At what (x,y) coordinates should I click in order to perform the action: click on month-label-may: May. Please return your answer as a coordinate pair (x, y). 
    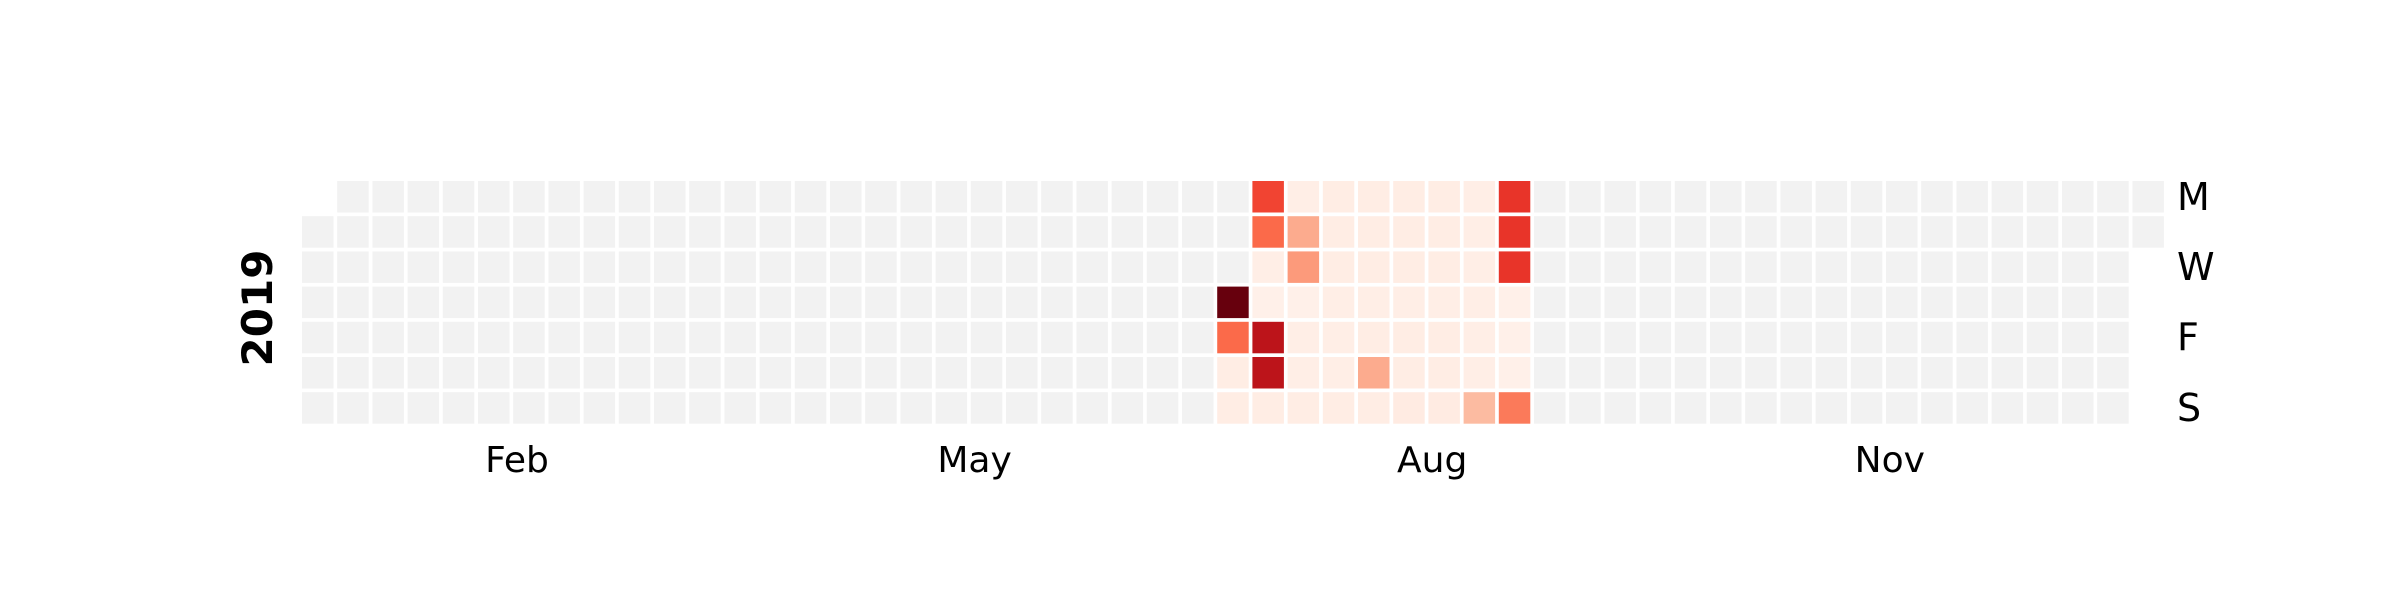
    Looking at the image, I should click on (974, 460).